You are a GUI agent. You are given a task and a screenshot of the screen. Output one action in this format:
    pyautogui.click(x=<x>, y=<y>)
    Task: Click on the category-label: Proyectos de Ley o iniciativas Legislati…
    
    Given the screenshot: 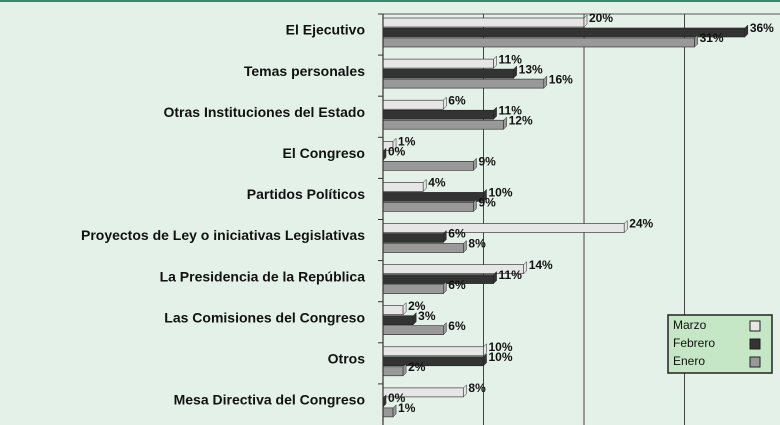 What is the action you would take?
    pyautogui.click(x=223, y=235)
    